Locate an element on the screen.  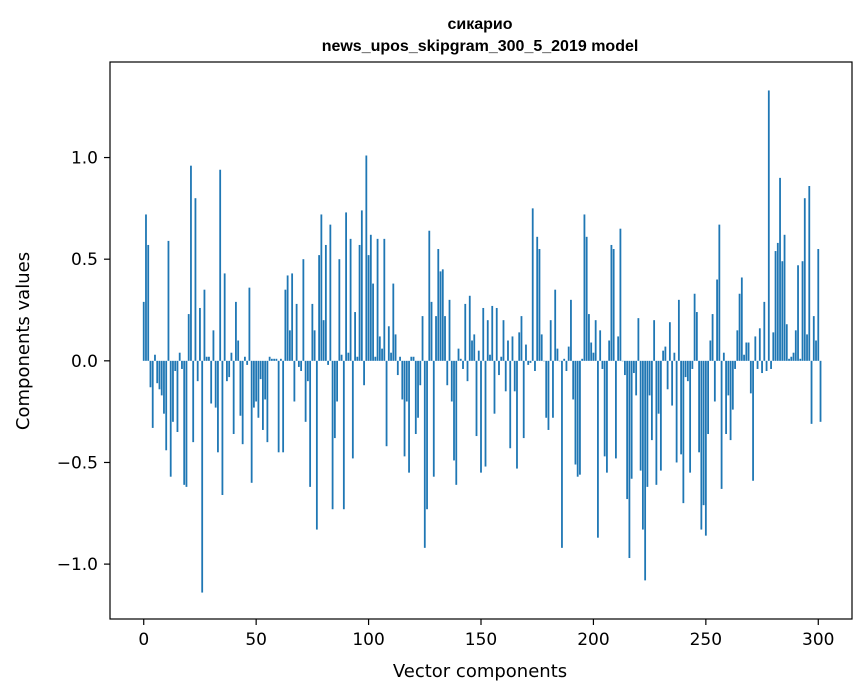
y-axis-ticks: −1.0 −0.5 0.0 0.5 1.0 is located at coordinates (83, 362).